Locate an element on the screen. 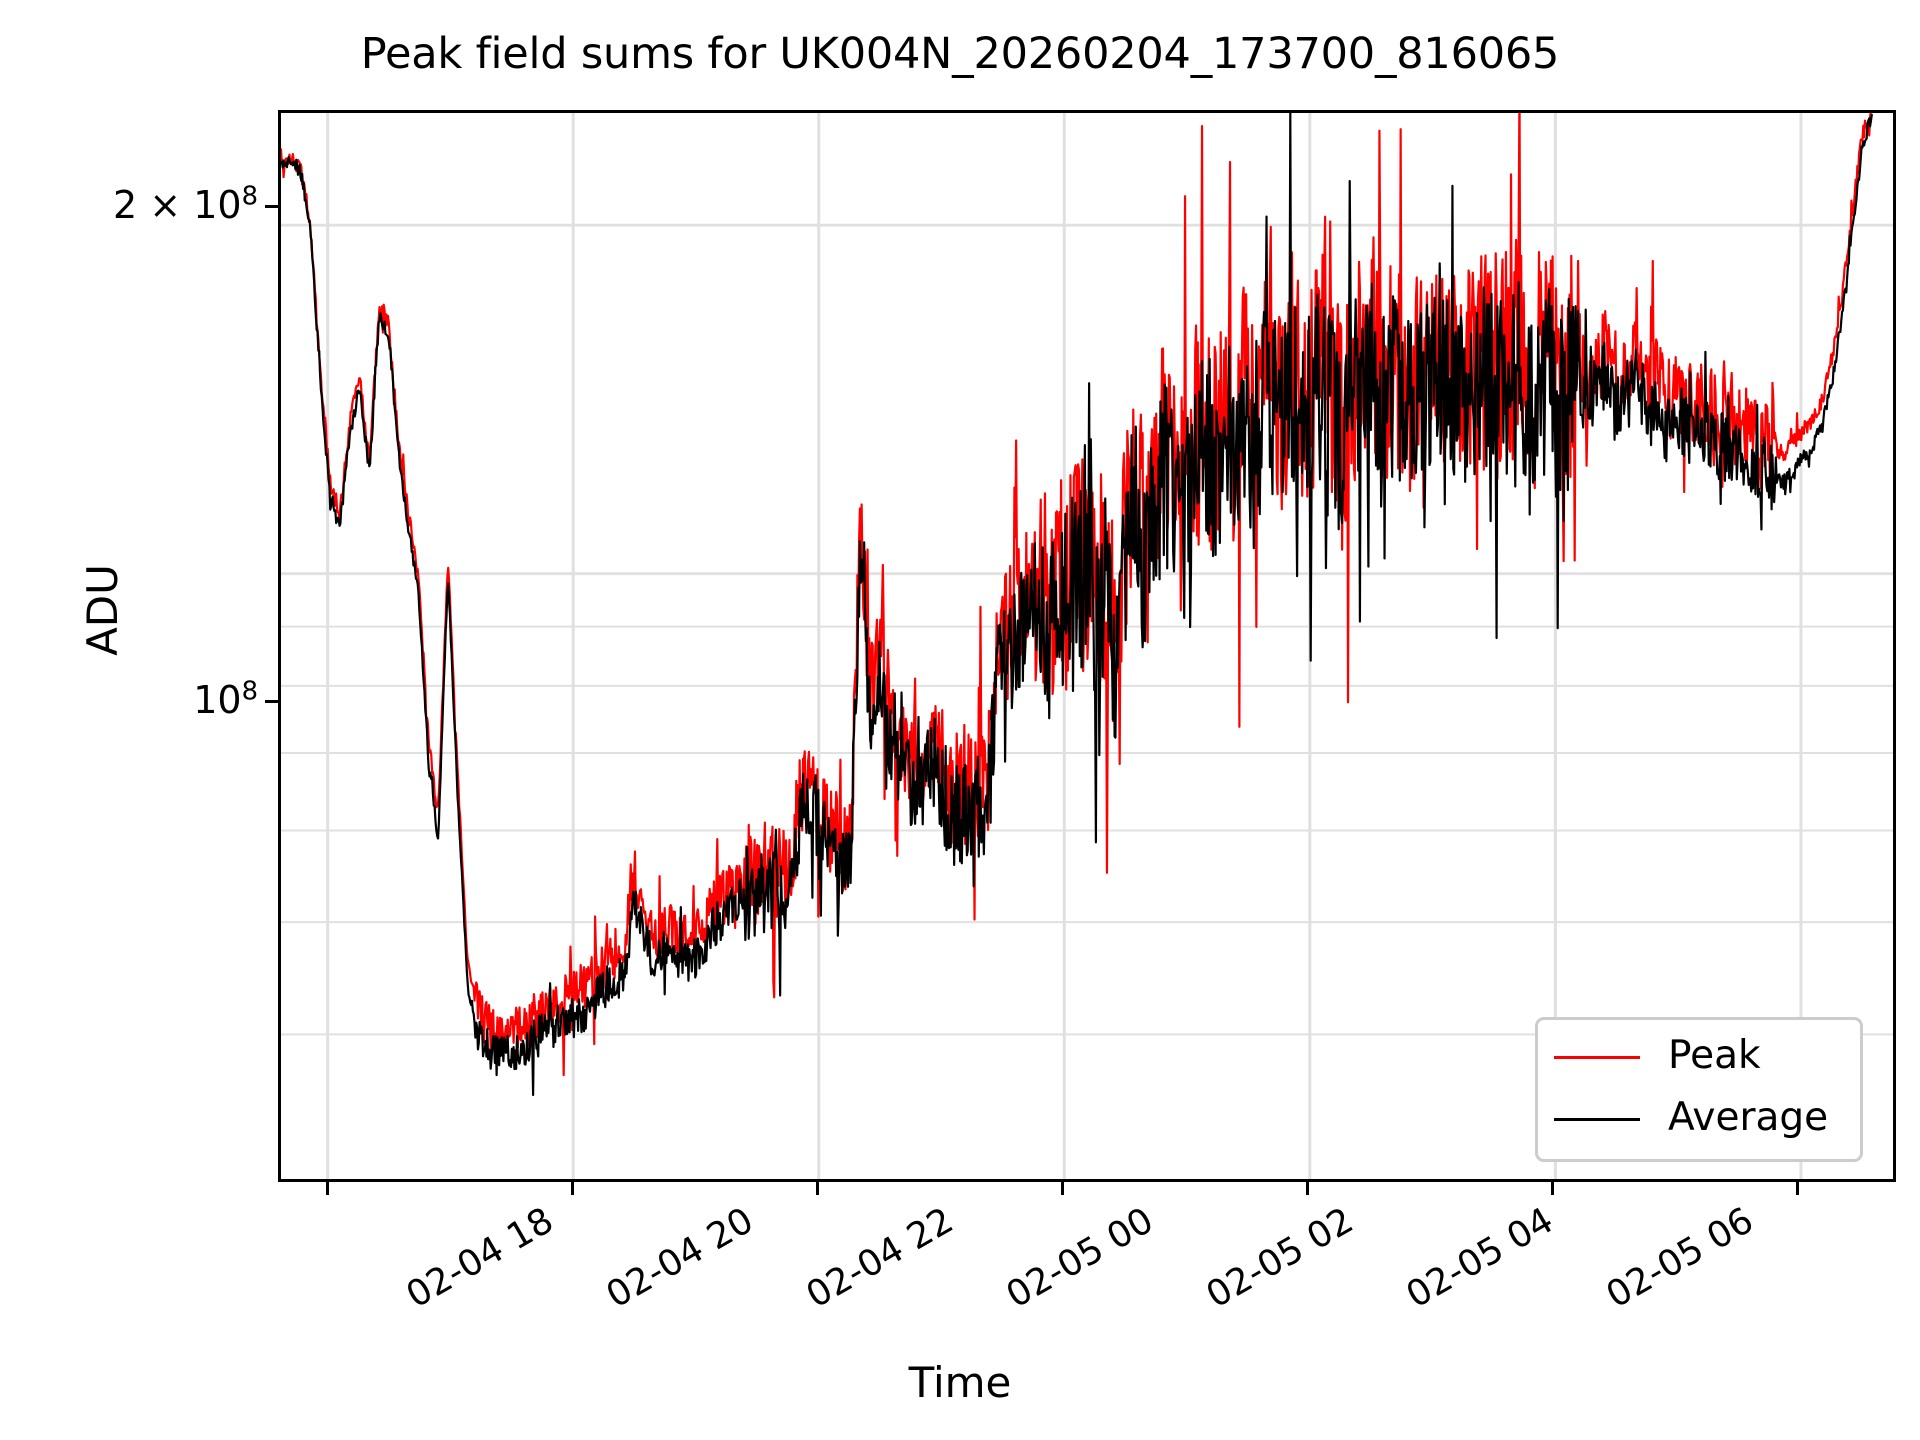  y-tick-label-1e8: 108 is located at coordinates (225, 699).